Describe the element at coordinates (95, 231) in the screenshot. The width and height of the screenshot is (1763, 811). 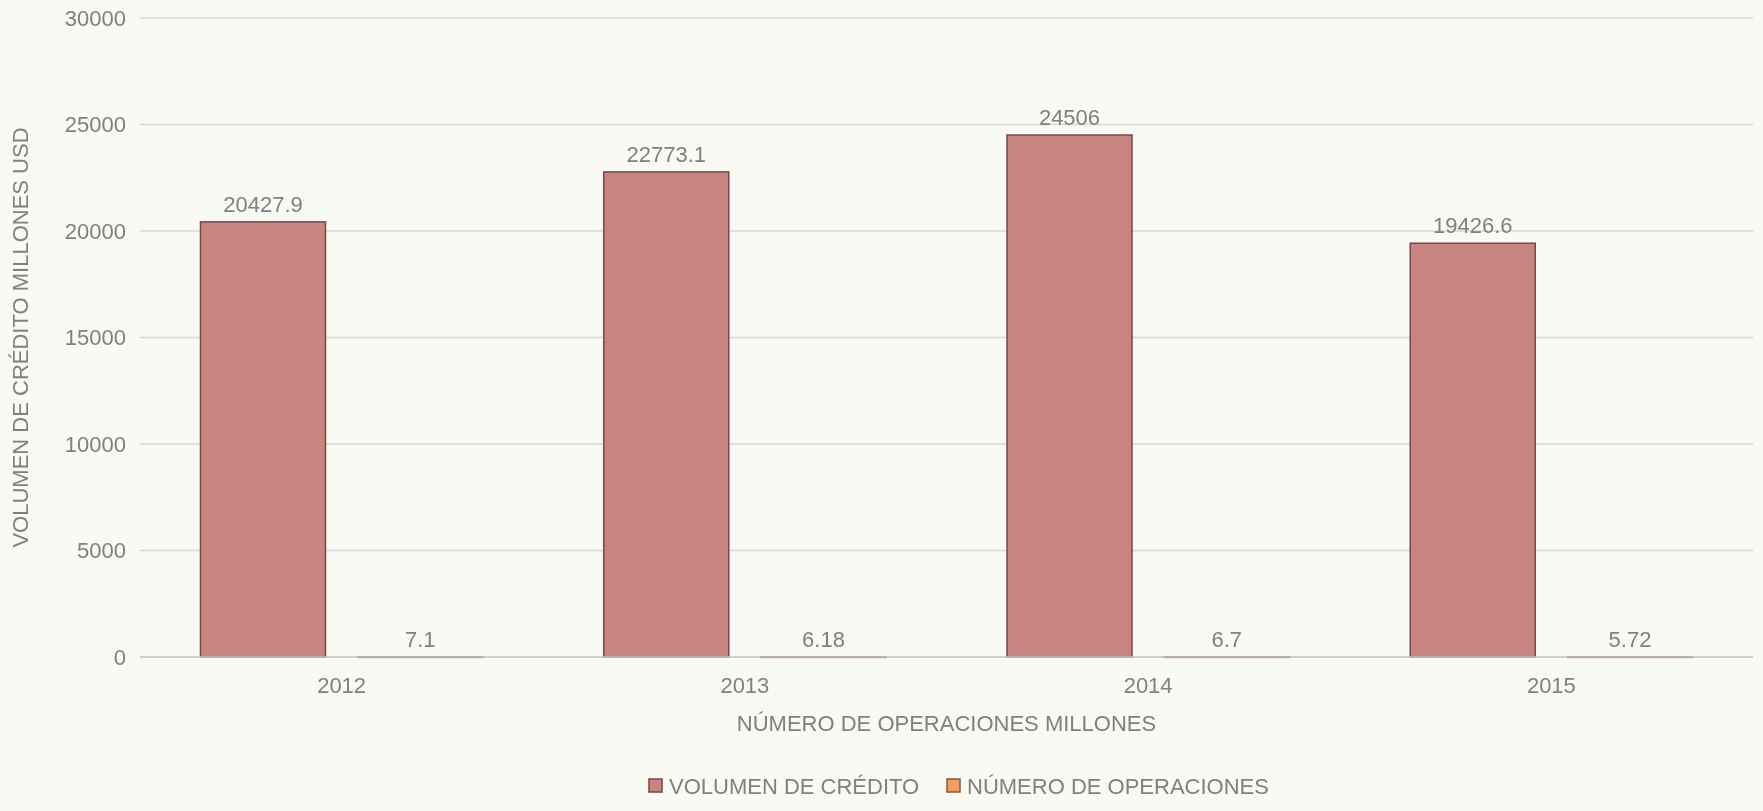
I see `y-tick-label: 20000` at that location.